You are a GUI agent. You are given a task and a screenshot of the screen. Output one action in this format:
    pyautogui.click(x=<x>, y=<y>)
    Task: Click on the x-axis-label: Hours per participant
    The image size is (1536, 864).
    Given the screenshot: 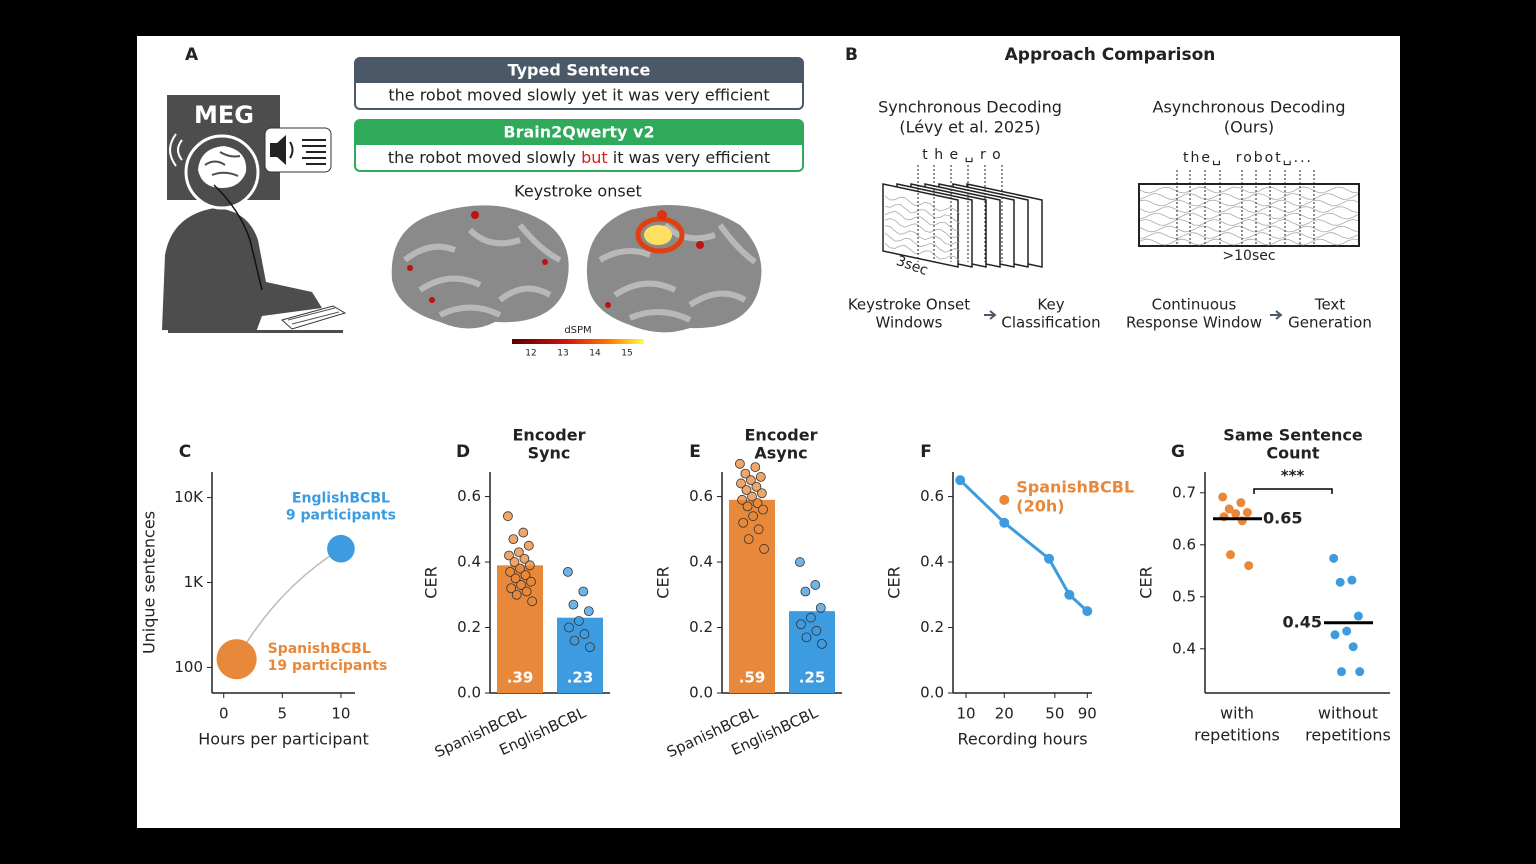 What is the action you would take?
    pyautogui.click(x=283, y=739)
    